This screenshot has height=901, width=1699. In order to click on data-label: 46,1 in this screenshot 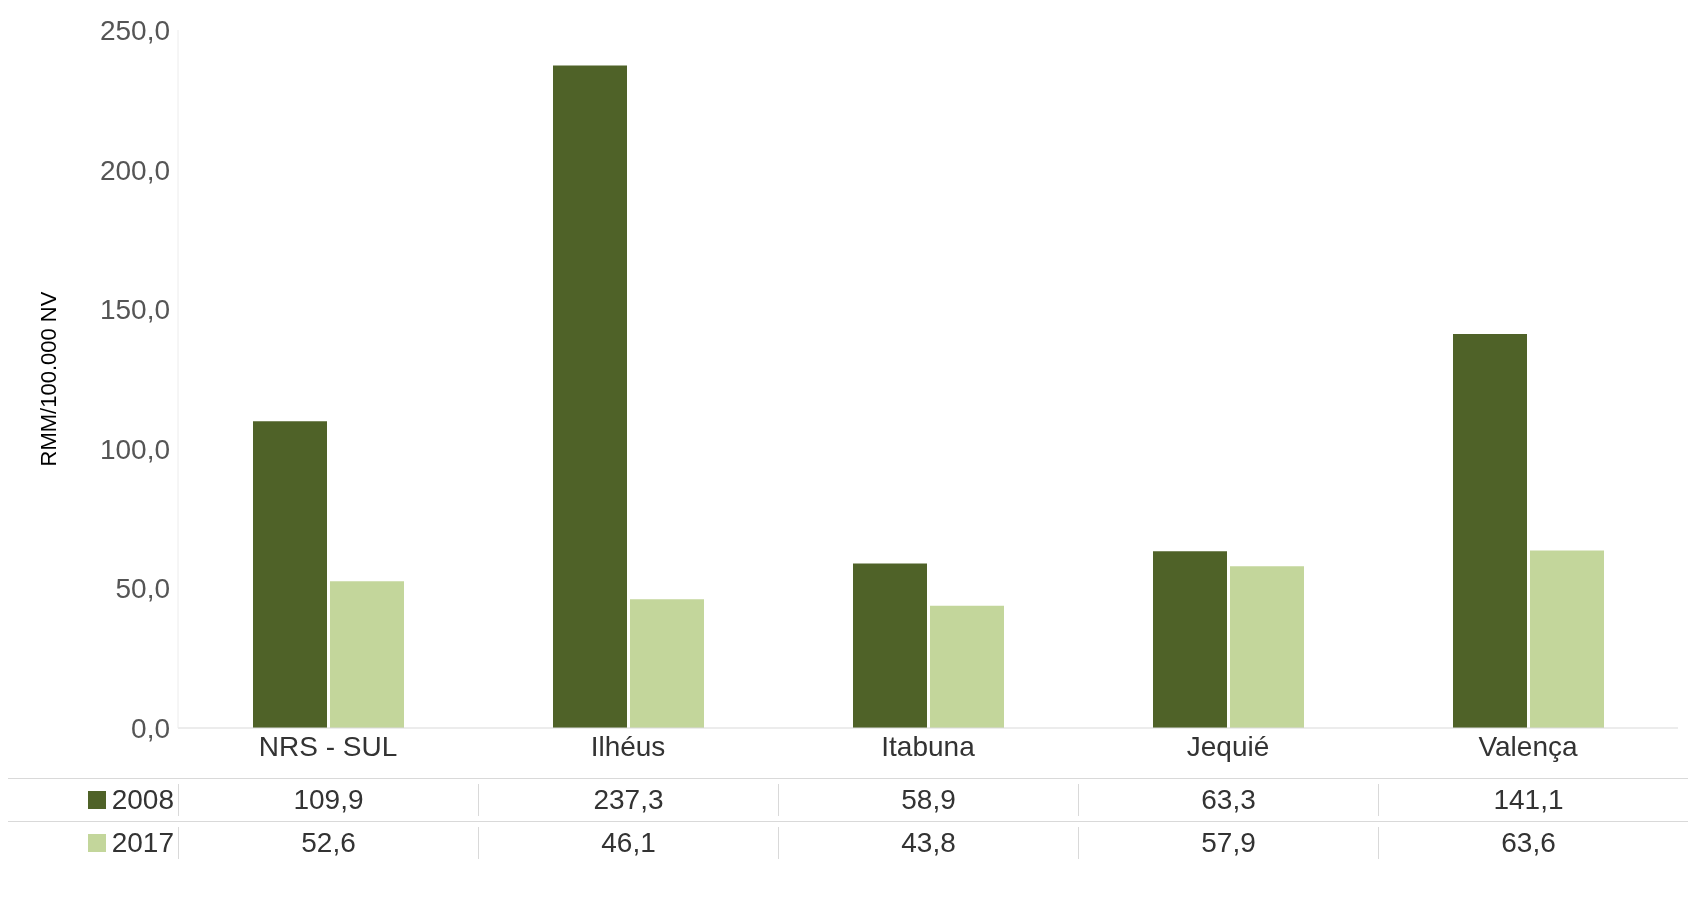, I will do `click(628, 843)`.